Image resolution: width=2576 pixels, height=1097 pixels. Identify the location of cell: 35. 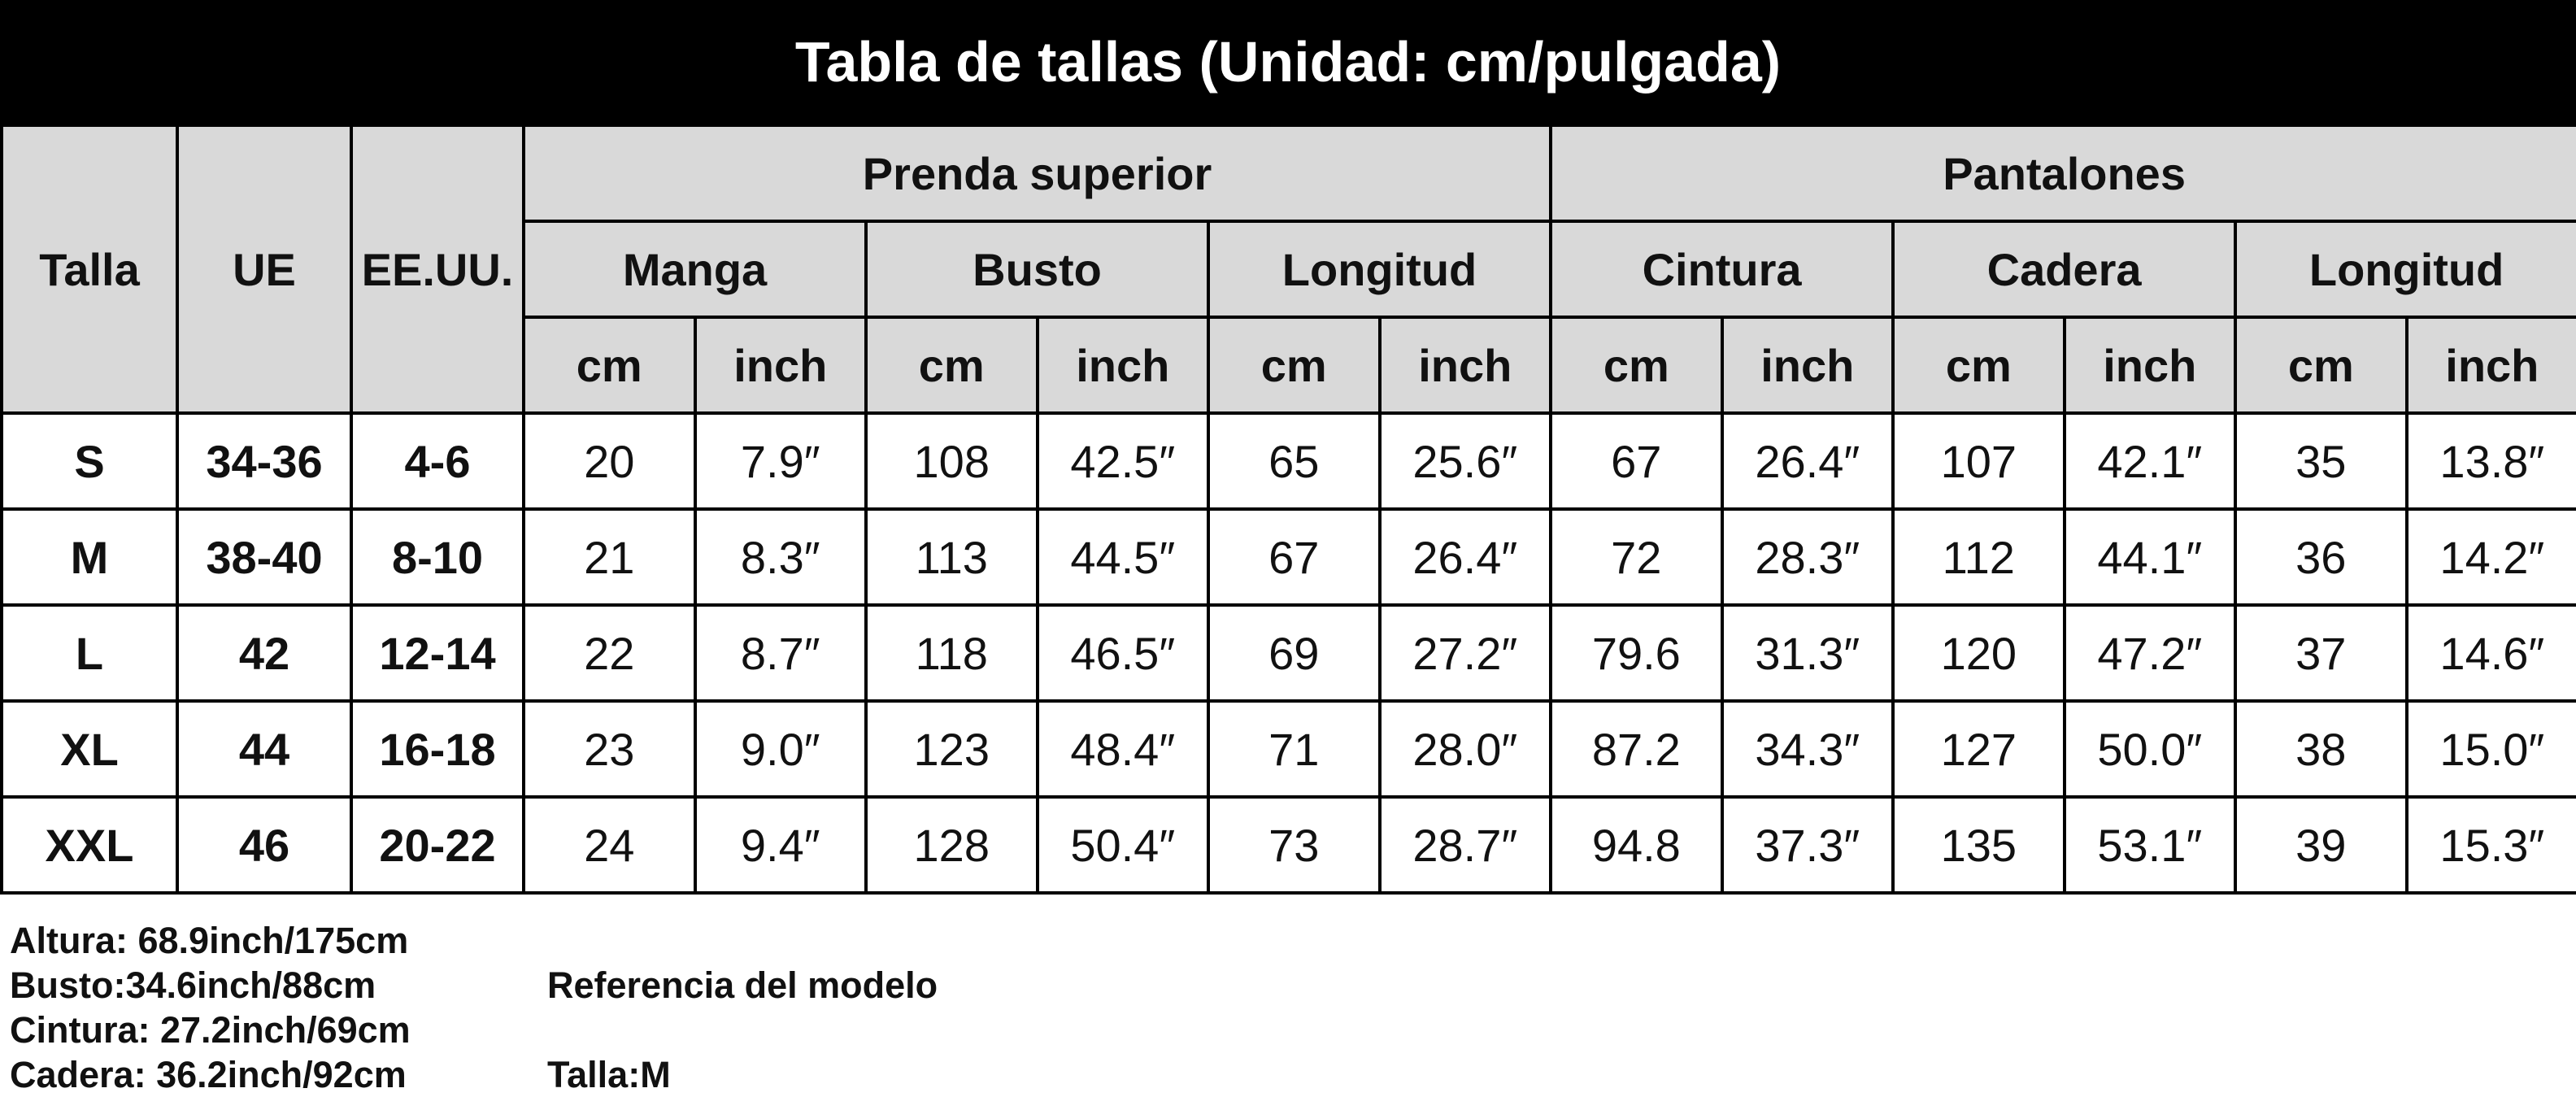
(2321, 461).